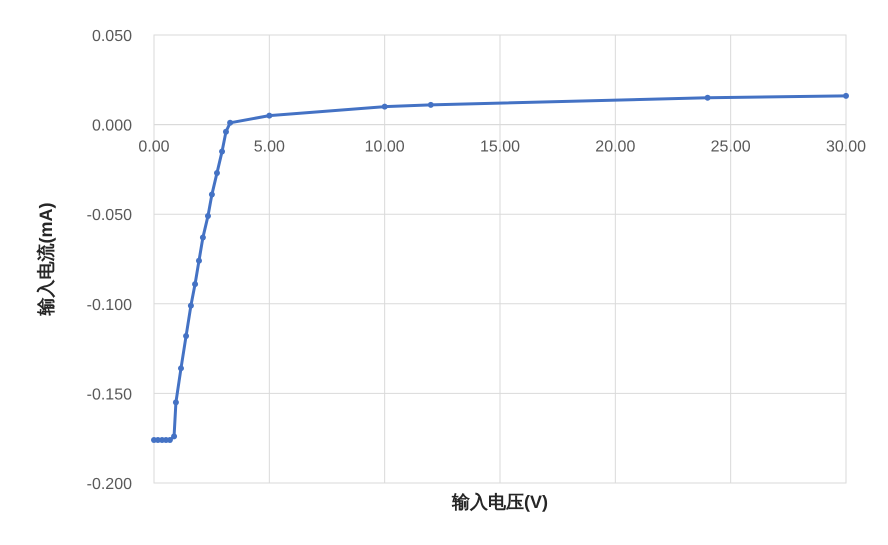 The height and width of the screenshot is (545, 888). I want to click on x-tick-label: 25.00, so click(730, 147).